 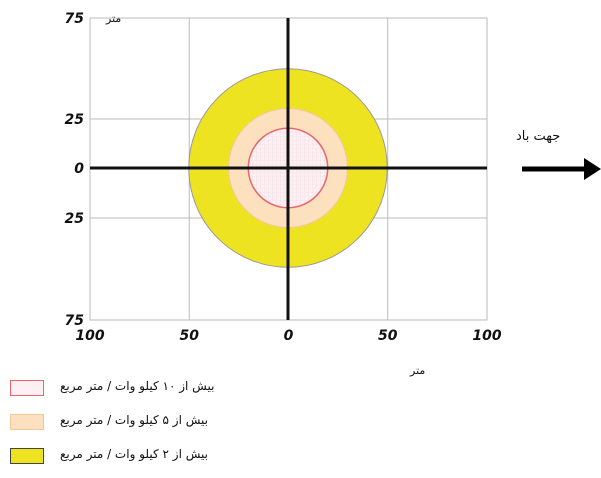 I want to click on wind-direction-label: جهت باد, so click(x=538, y=136).